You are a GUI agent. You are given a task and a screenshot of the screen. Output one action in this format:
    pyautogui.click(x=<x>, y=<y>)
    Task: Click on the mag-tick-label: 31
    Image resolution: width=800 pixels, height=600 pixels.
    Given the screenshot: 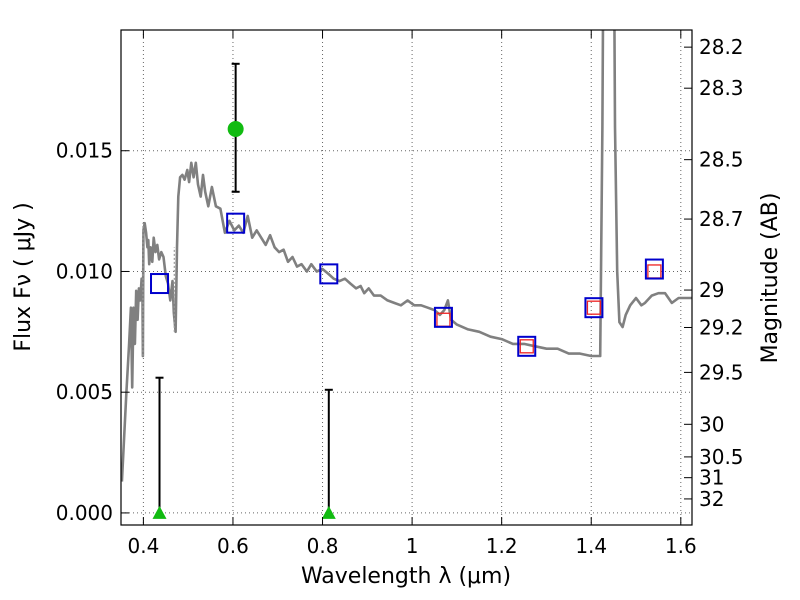 What is the action you would take?
    pyautogui.click(x=711, y=478)
    